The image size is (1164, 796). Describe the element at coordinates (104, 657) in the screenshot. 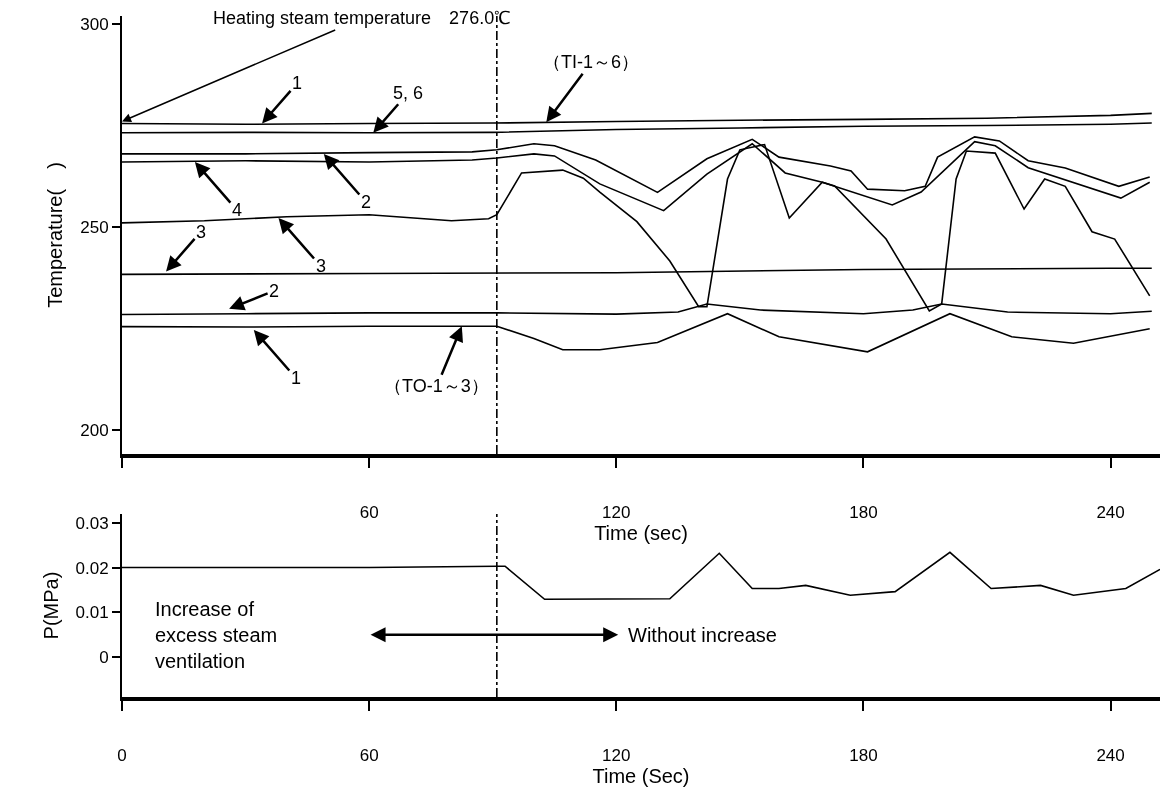

I see `y-tick-label: 0` at that location.